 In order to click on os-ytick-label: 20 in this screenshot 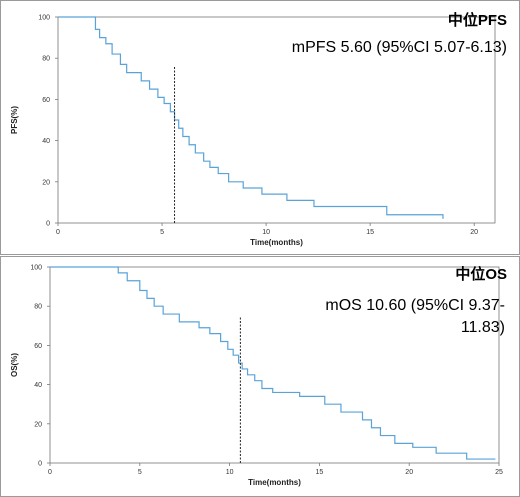, I will do `click(38, 424)`.